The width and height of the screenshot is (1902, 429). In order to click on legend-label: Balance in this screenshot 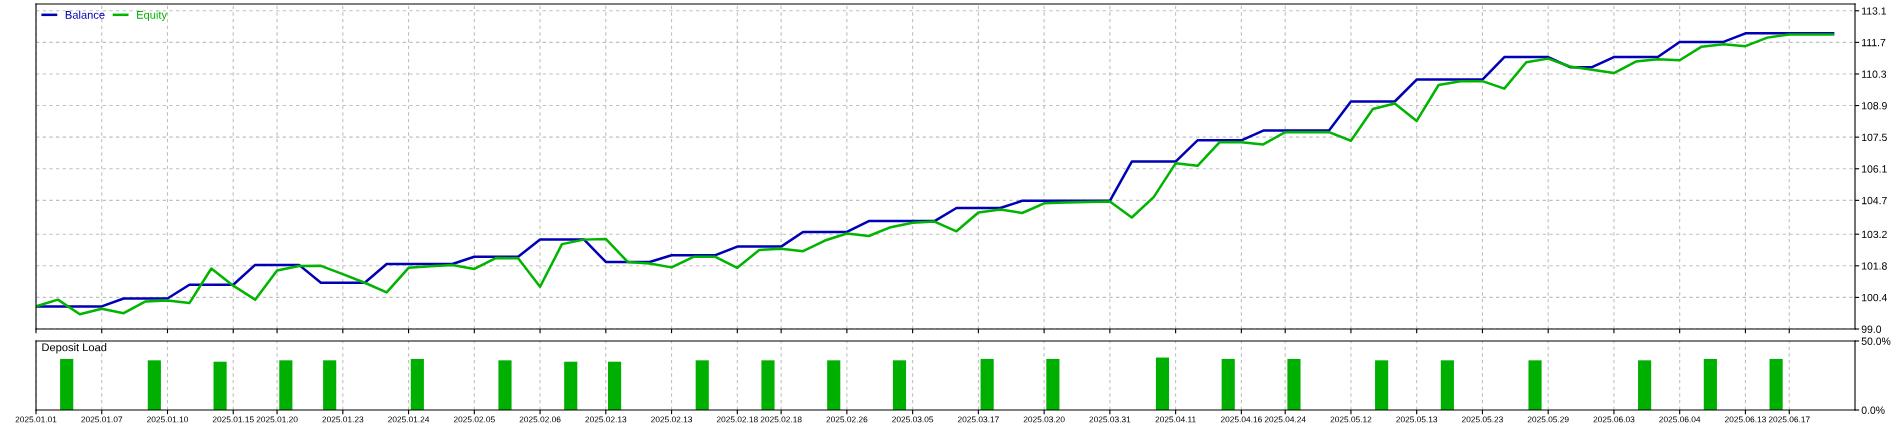, I will do `click(85, 14)`.